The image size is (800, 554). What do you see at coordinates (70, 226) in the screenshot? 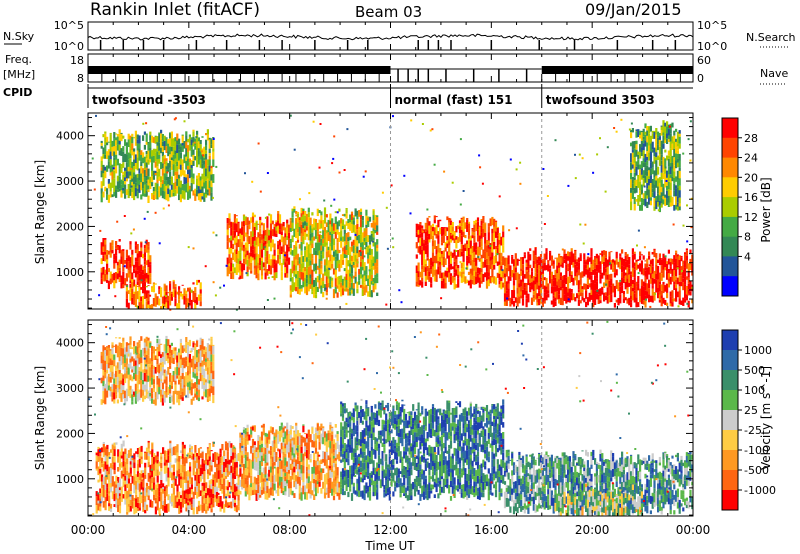
I see `y-tick-label: 2000` at bounding box center [70, 226].